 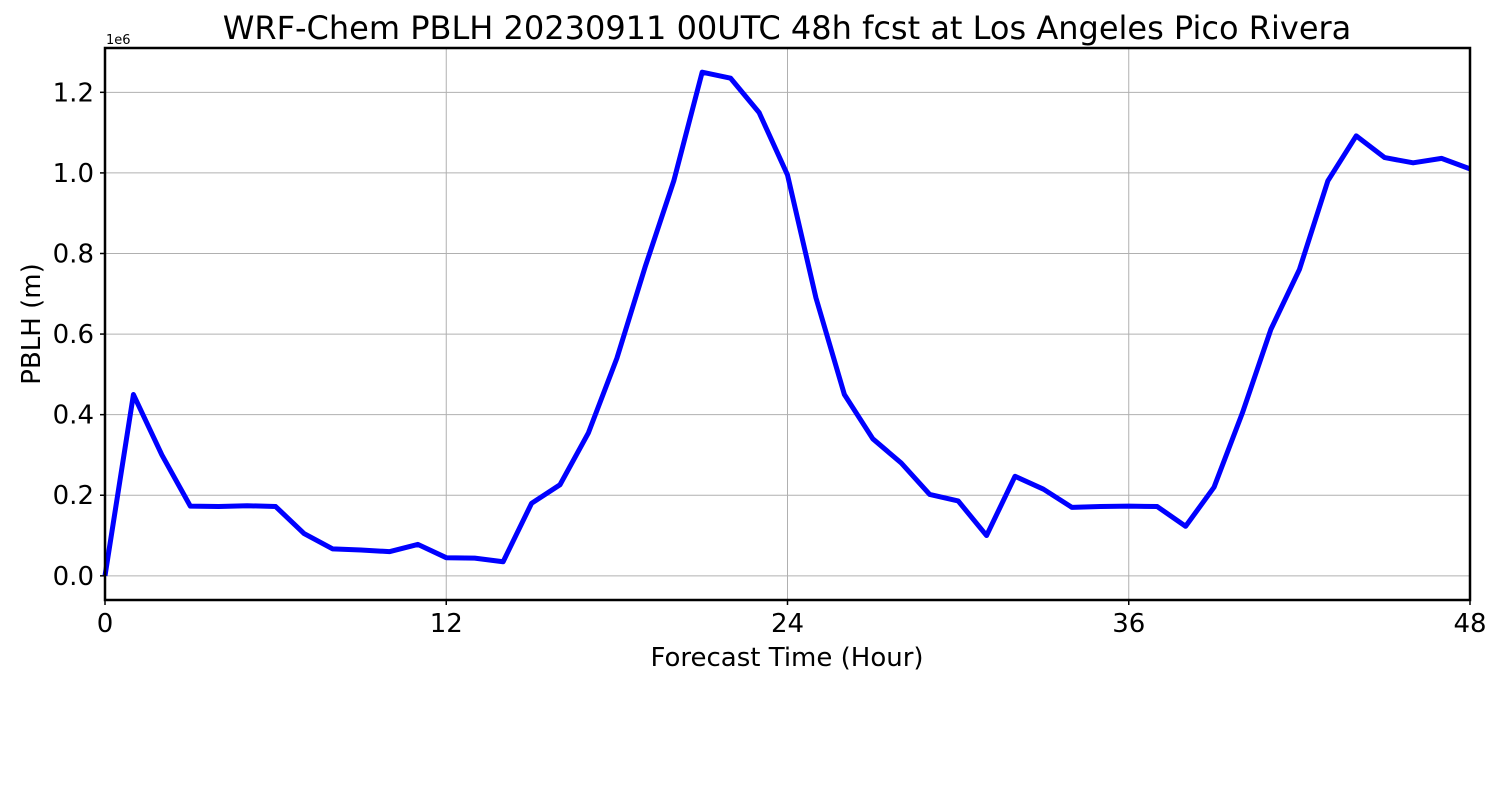 I want to click on y-offset-text: 1e6, so click(x=118, y=40).